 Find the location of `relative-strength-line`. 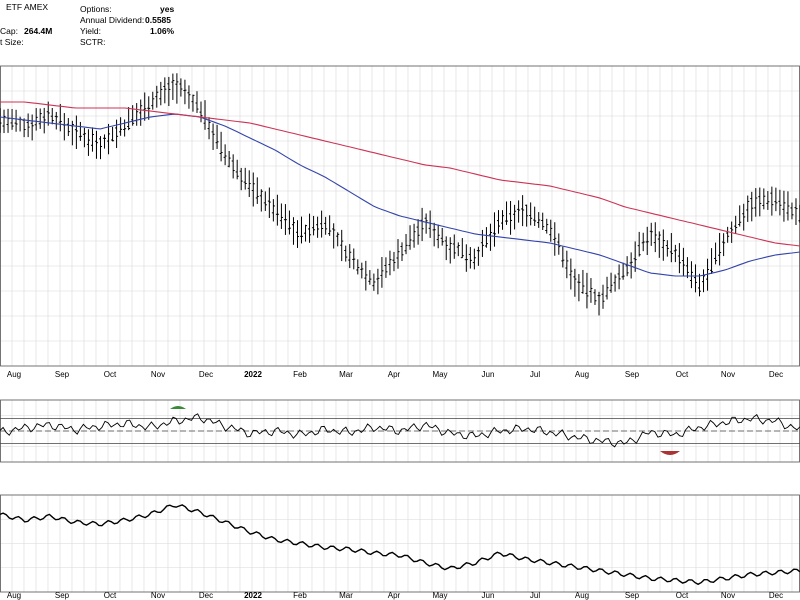

relative-strength-line is located at coordinates (400, 545).